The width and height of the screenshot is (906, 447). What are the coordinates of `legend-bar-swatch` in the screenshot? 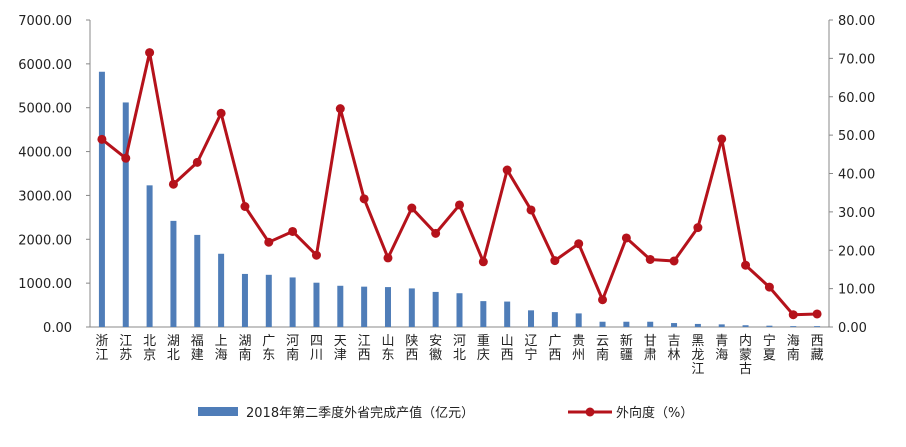 It's located at (218, 411).